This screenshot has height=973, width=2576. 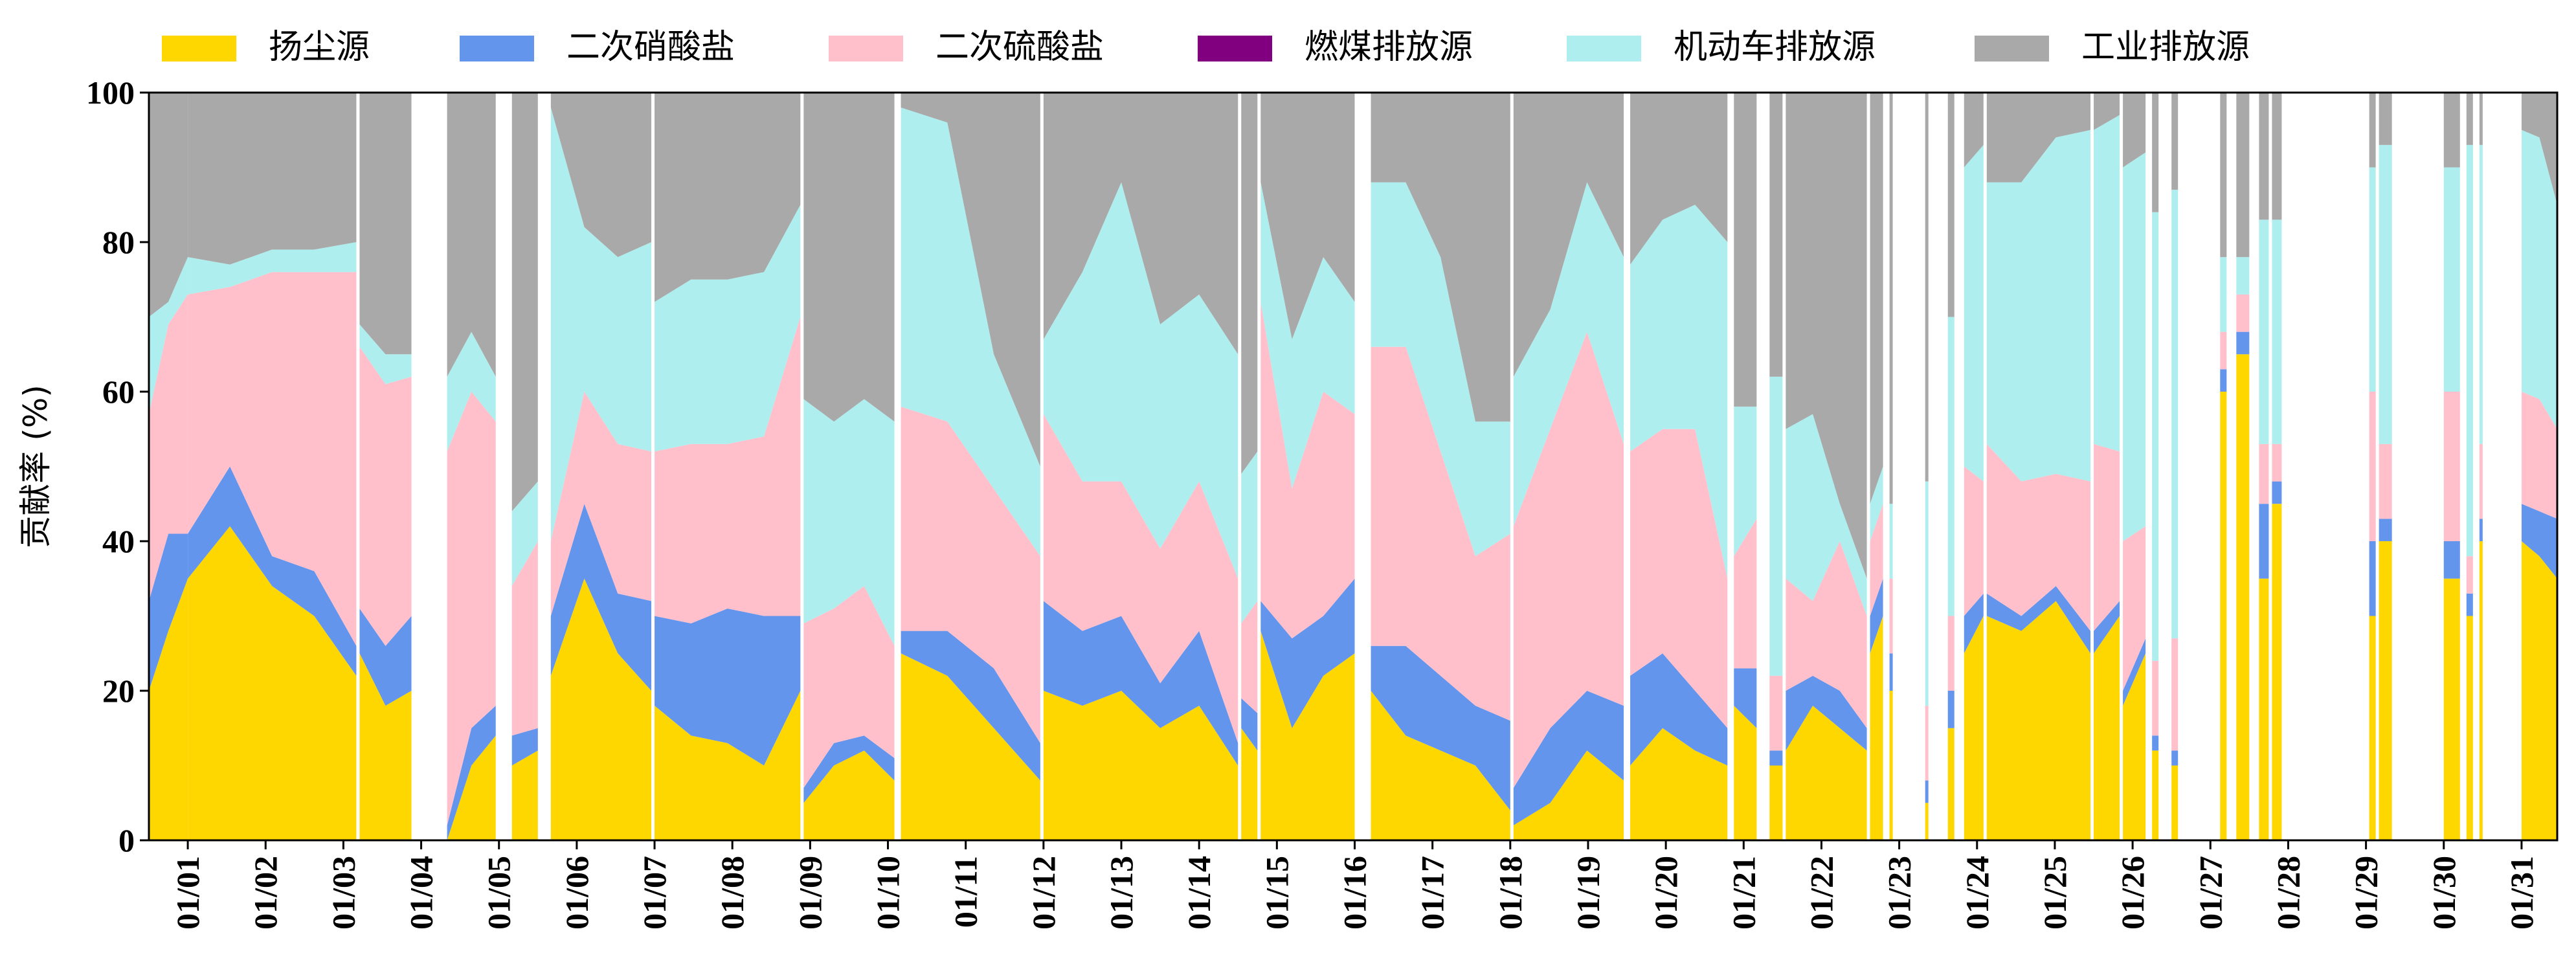 I want to click on x-tick-label: 01/08, so click(x=732, y=893).